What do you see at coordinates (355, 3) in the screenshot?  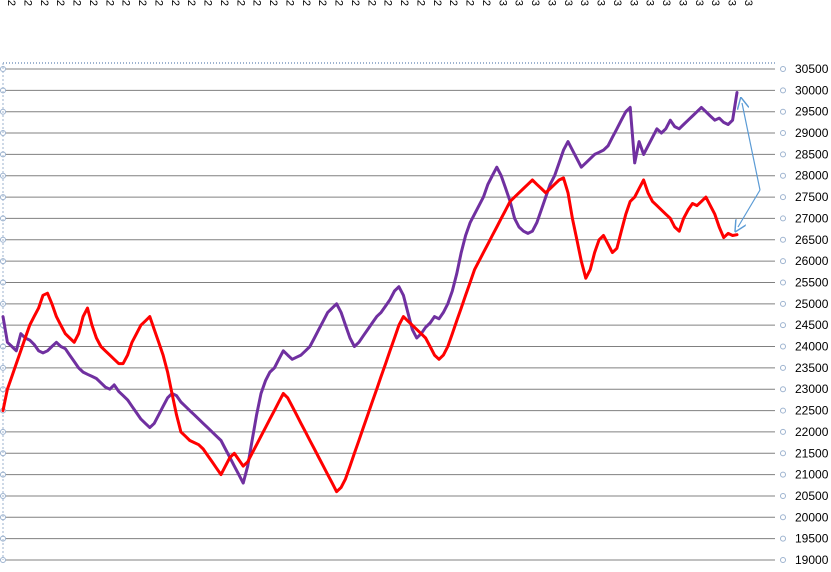 I see `x-tick-label: 4/10/22` at bounding box center [355, 3].